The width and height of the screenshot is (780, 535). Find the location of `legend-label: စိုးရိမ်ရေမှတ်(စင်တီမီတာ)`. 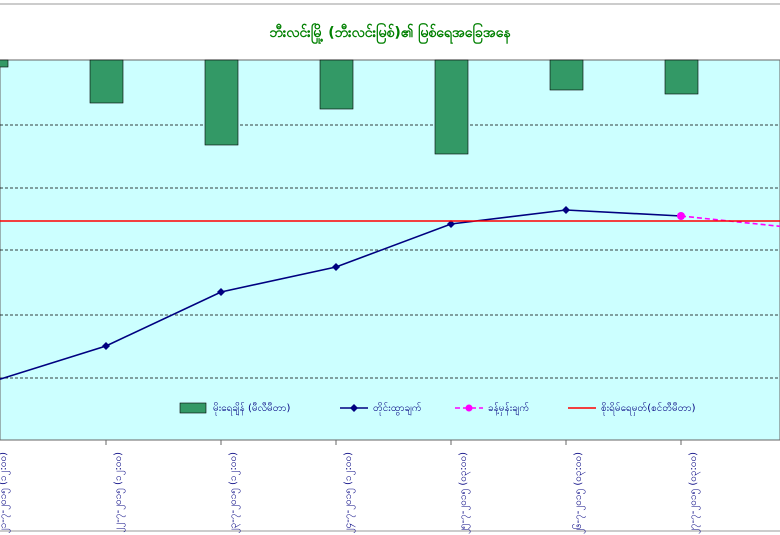

legend-label: စိုးရိမ်ရေမှတ်(စင်တီမီတာ) is located at coordinates (648, 408).